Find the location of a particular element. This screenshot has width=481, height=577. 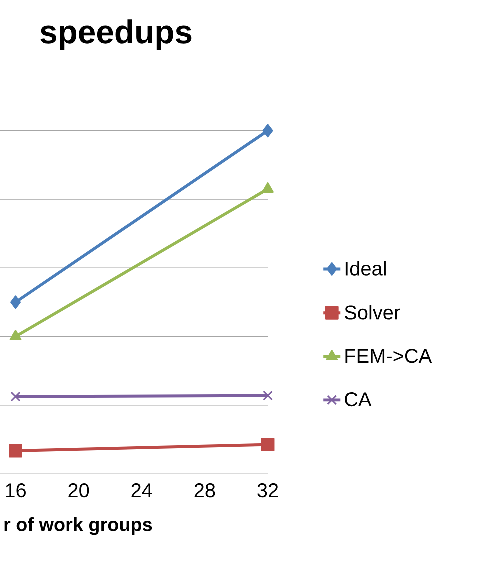

x-tick-label: 20 is located at coordinates (79, 491).